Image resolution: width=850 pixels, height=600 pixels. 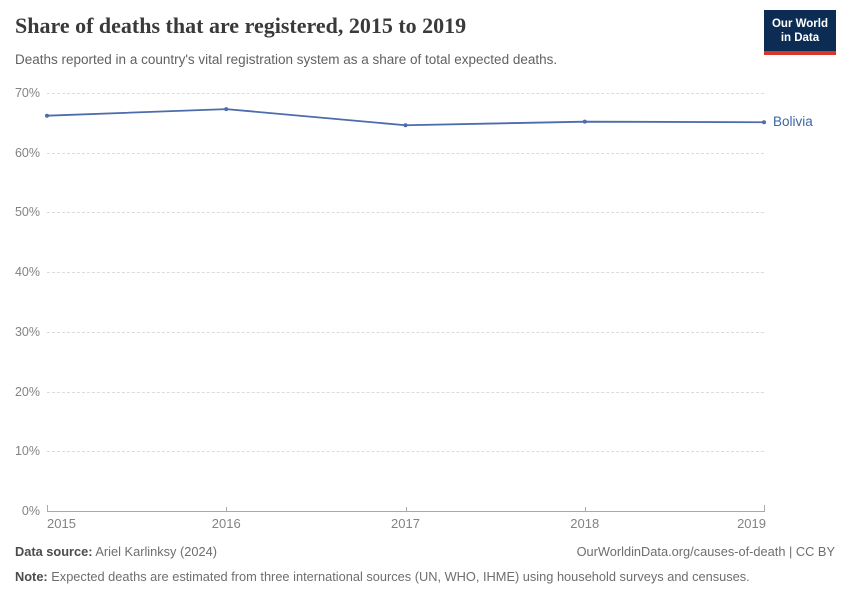 I want to click on y-tick-label-60: 60%, so click(x=27, y=152).